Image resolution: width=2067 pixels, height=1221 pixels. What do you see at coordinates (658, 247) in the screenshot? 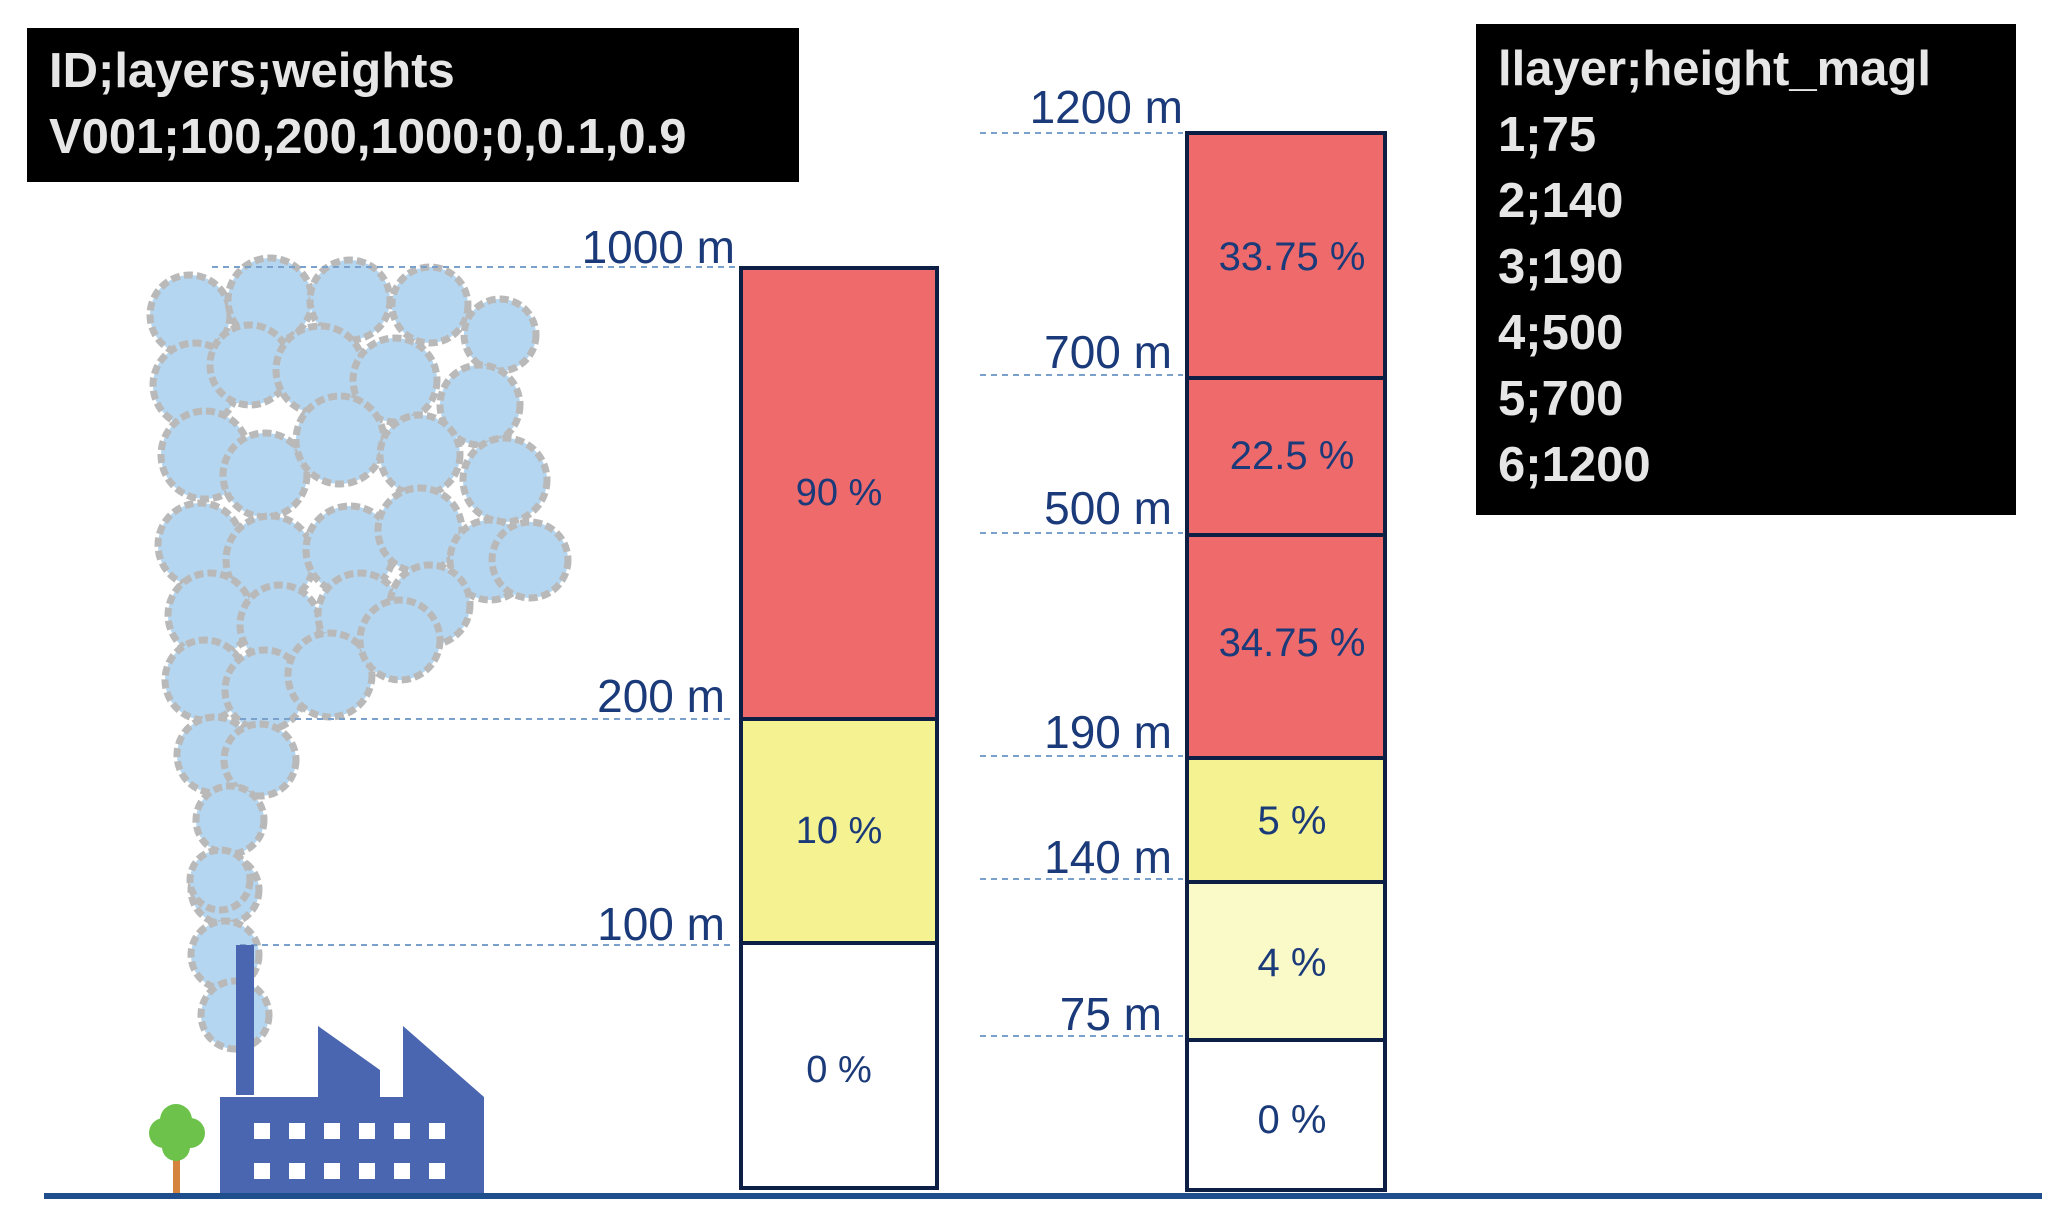
I see `height-label: 1000 m` at bounding box center [658, 247].